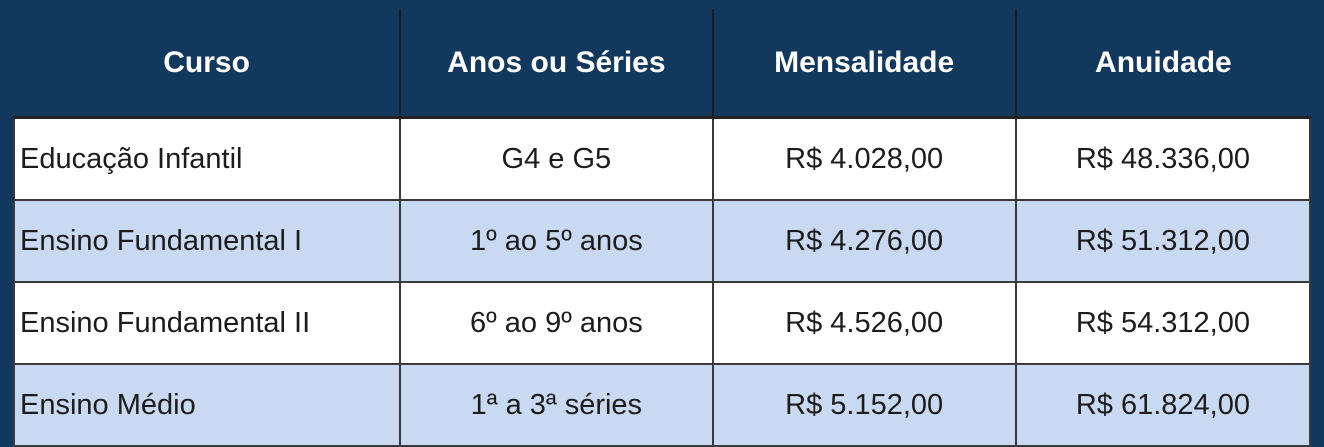 Image resolution: width=1324 pixels, height=447 pixels. Describe the element at coordinates (864, 241) in the screenshot. I see `cell-mensalidade: R$ 4.276,00` at that location.